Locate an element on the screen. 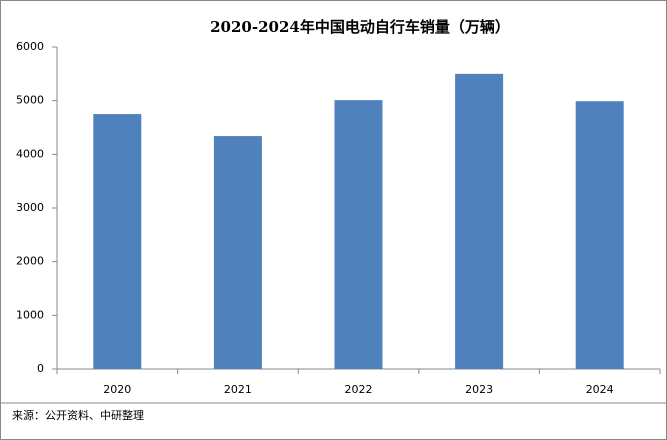 This screenshot has height=440, width=667. x-tick-label: 2020 is located at coordinates (117, 389).